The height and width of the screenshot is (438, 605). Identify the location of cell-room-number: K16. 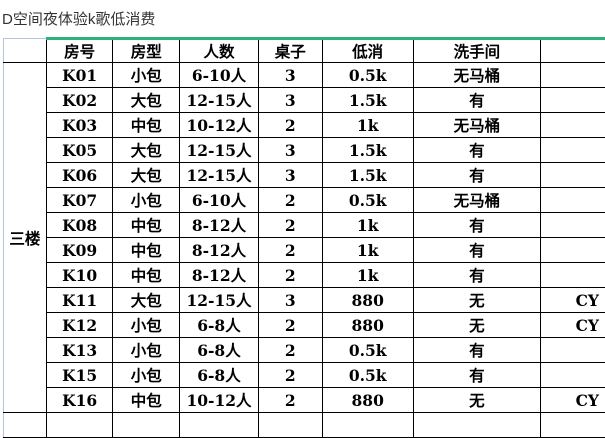
(79, 400).